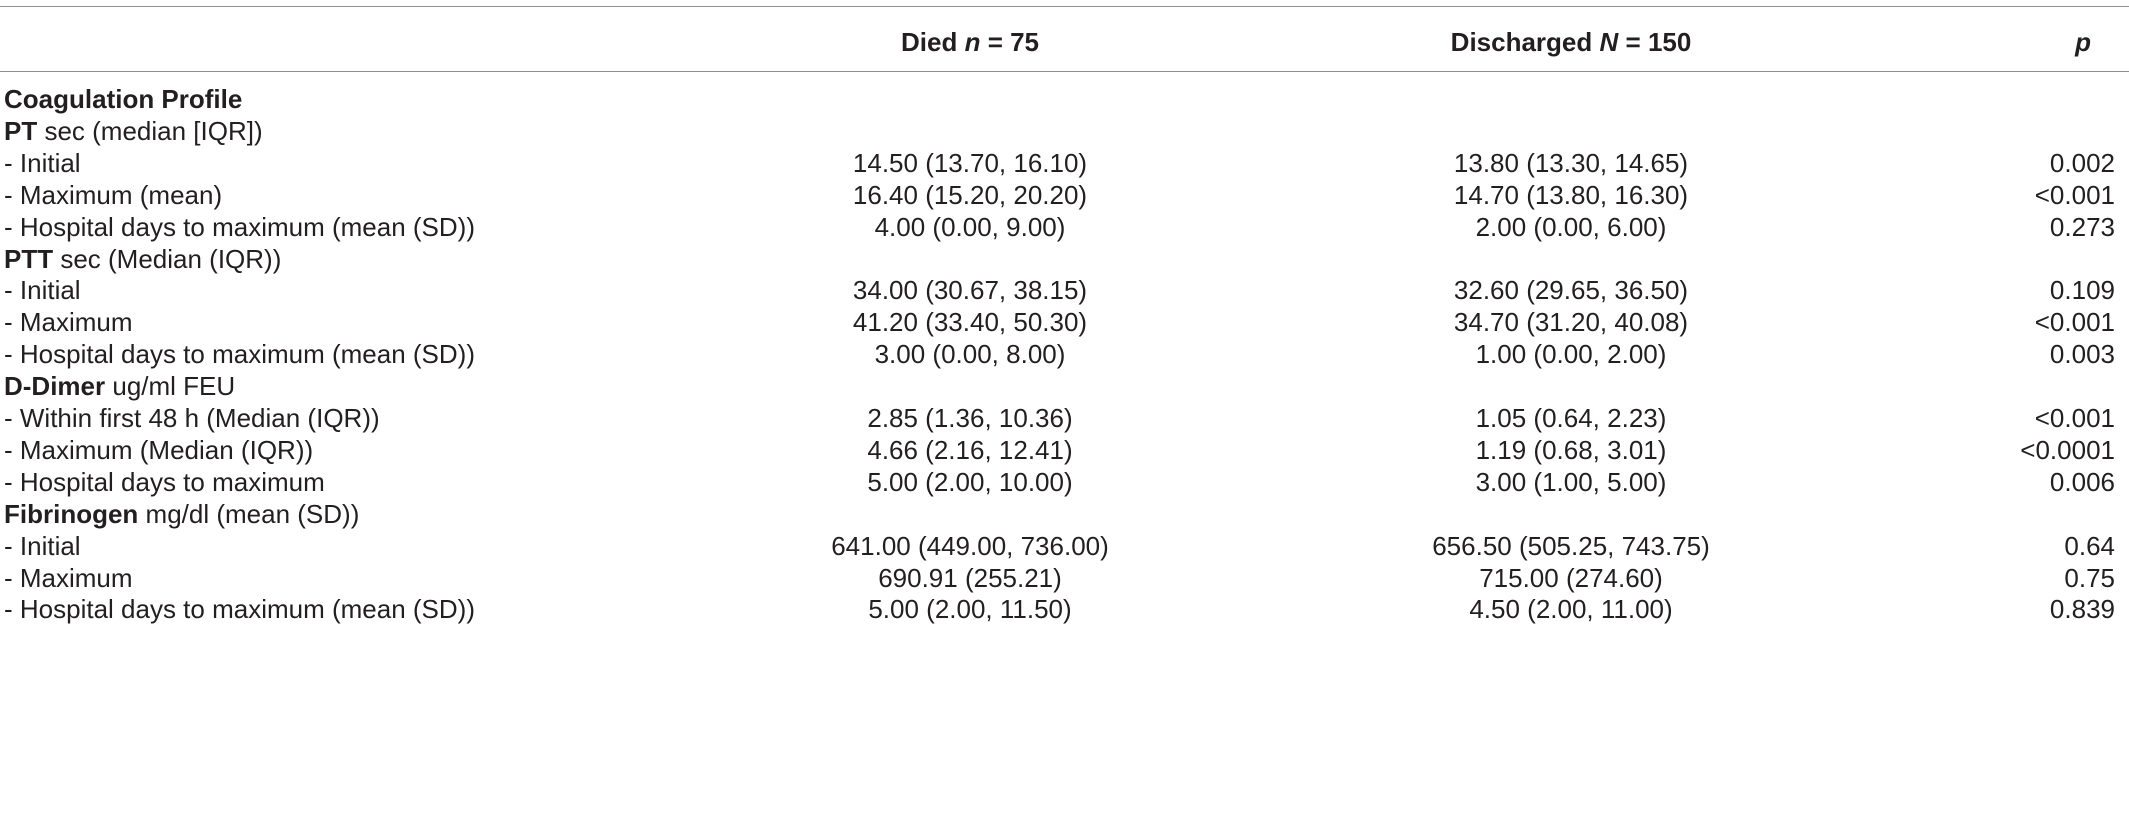 This screenshot has height=820, width=2129. Describe the element at coordinates (1064, 6) in the screenshot. I see `table-top-rule` at that location.